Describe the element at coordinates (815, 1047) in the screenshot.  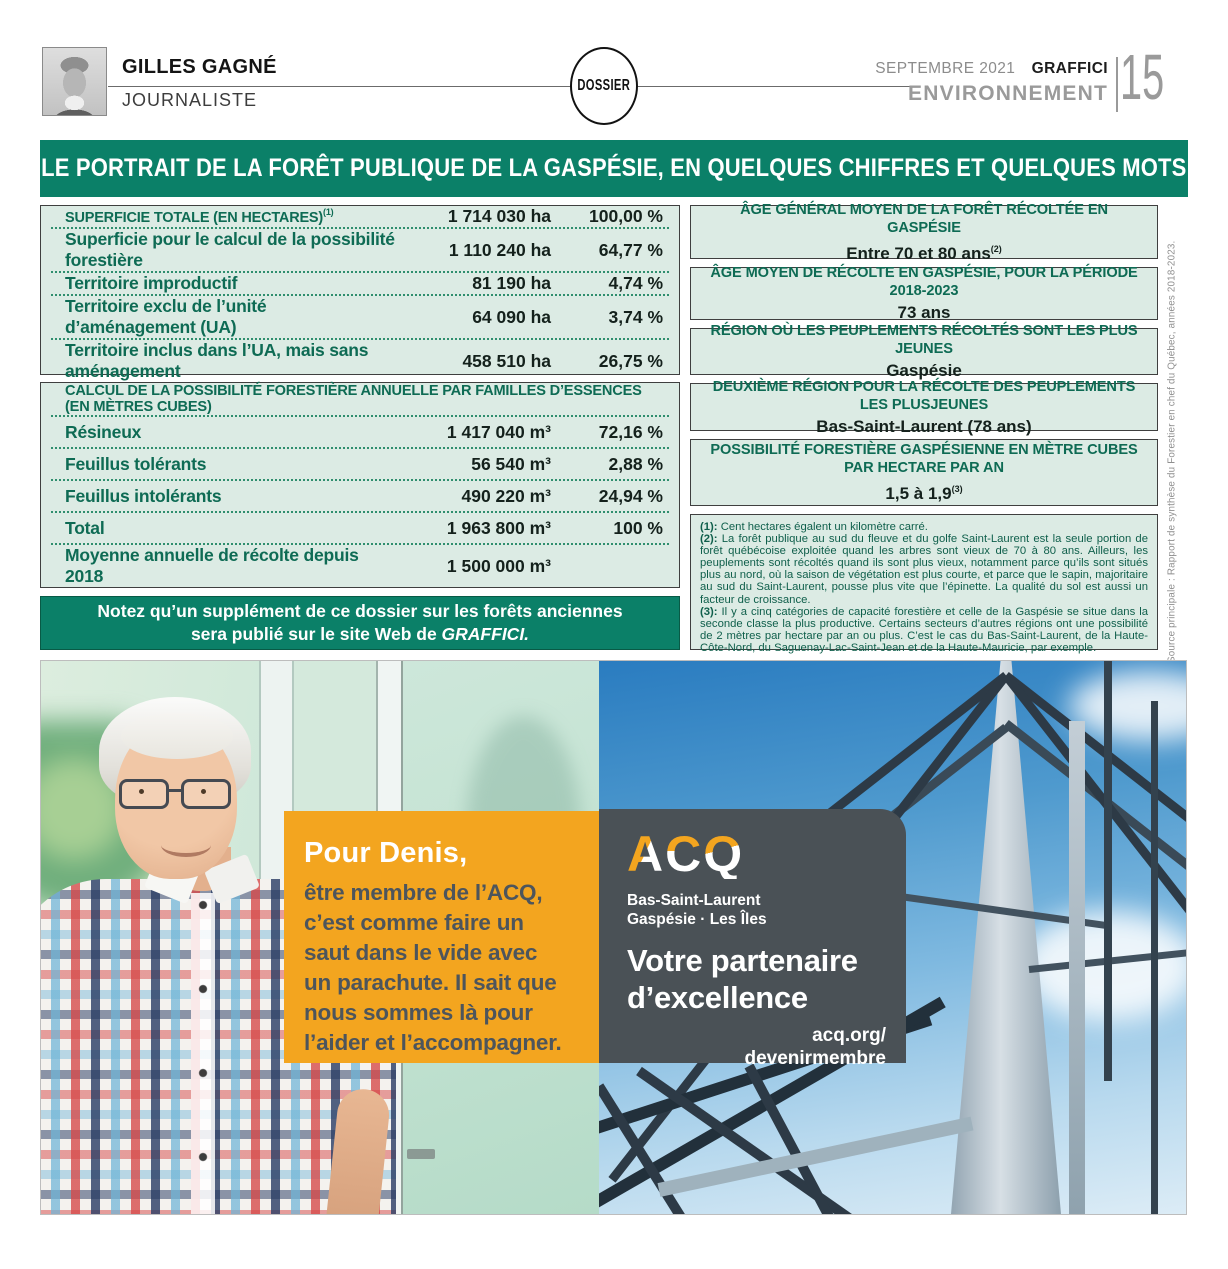
I see `acq-url: acq.org/ devenirmembre` at that location.